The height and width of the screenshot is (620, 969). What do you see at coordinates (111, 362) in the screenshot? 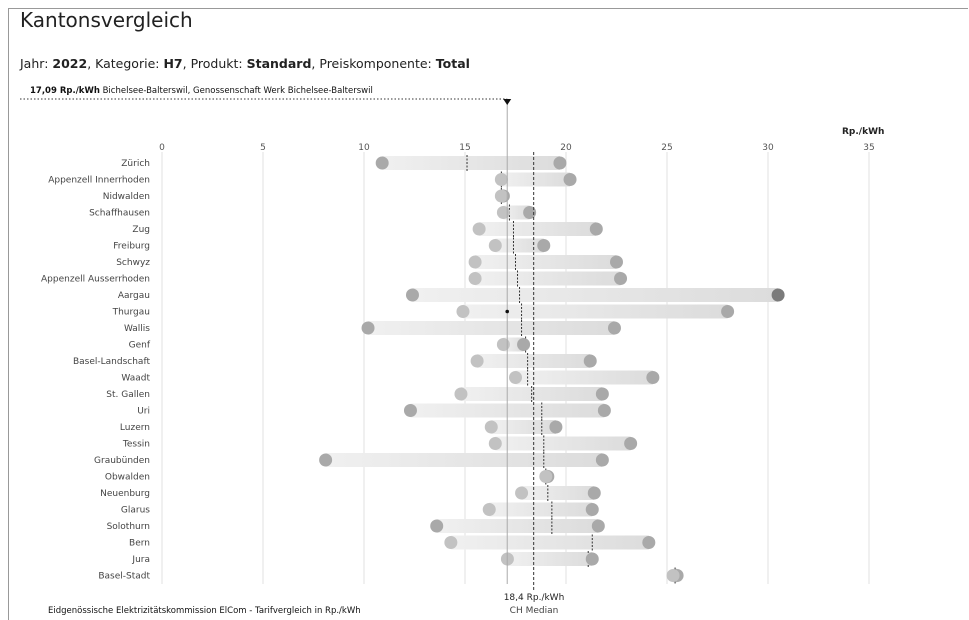
I see `canton-label: Basel-Landschaft` at bounding box center [111, 362].